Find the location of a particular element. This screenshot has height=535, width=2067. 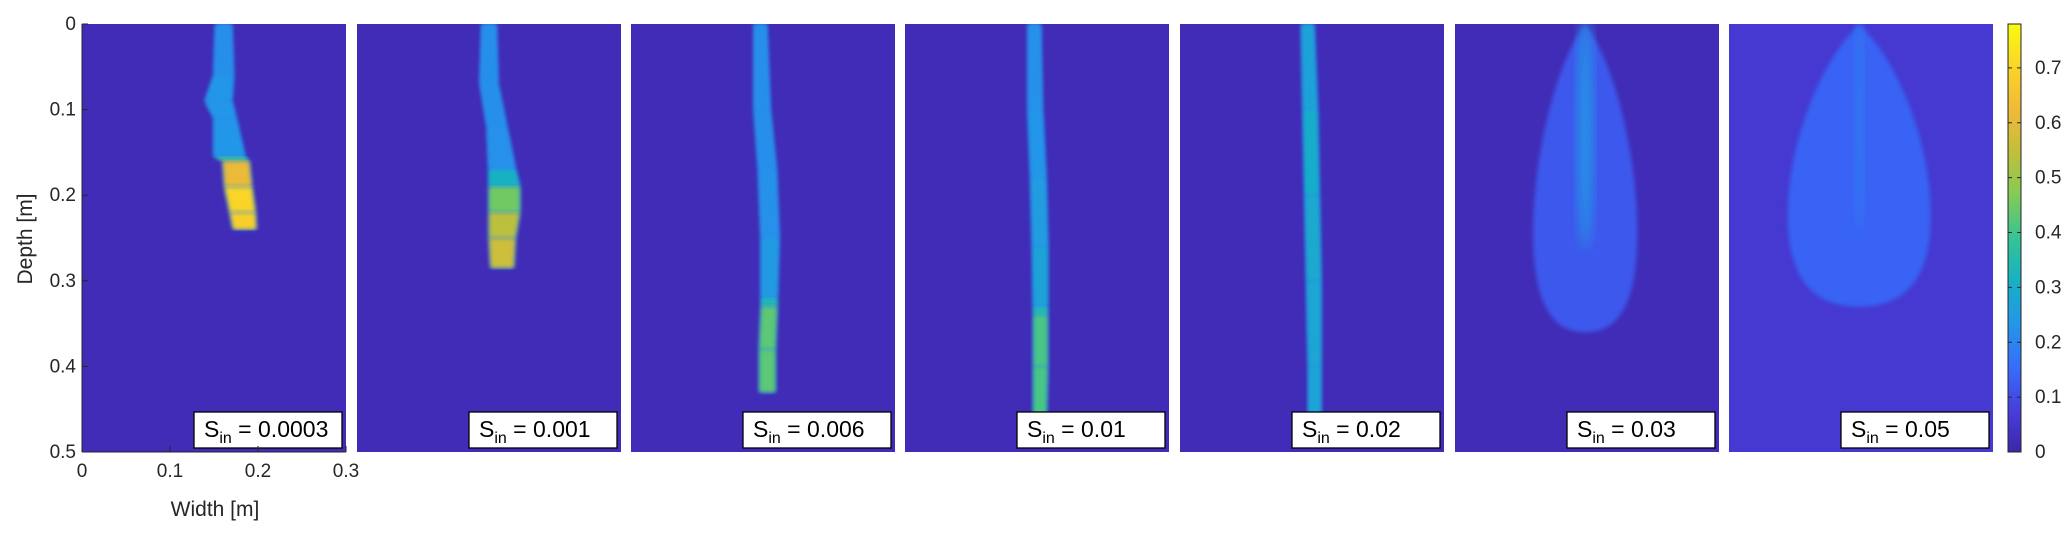

legend-value: = 0.01 is located at coordinates (1090, 429).